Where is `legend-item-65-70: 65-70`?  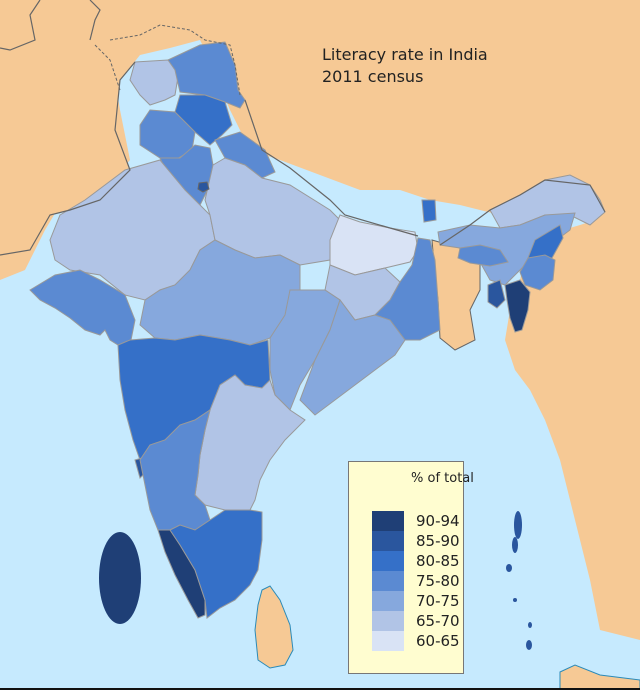 legend-item-65-70: 65-70 is located at coordinates (417, 621).